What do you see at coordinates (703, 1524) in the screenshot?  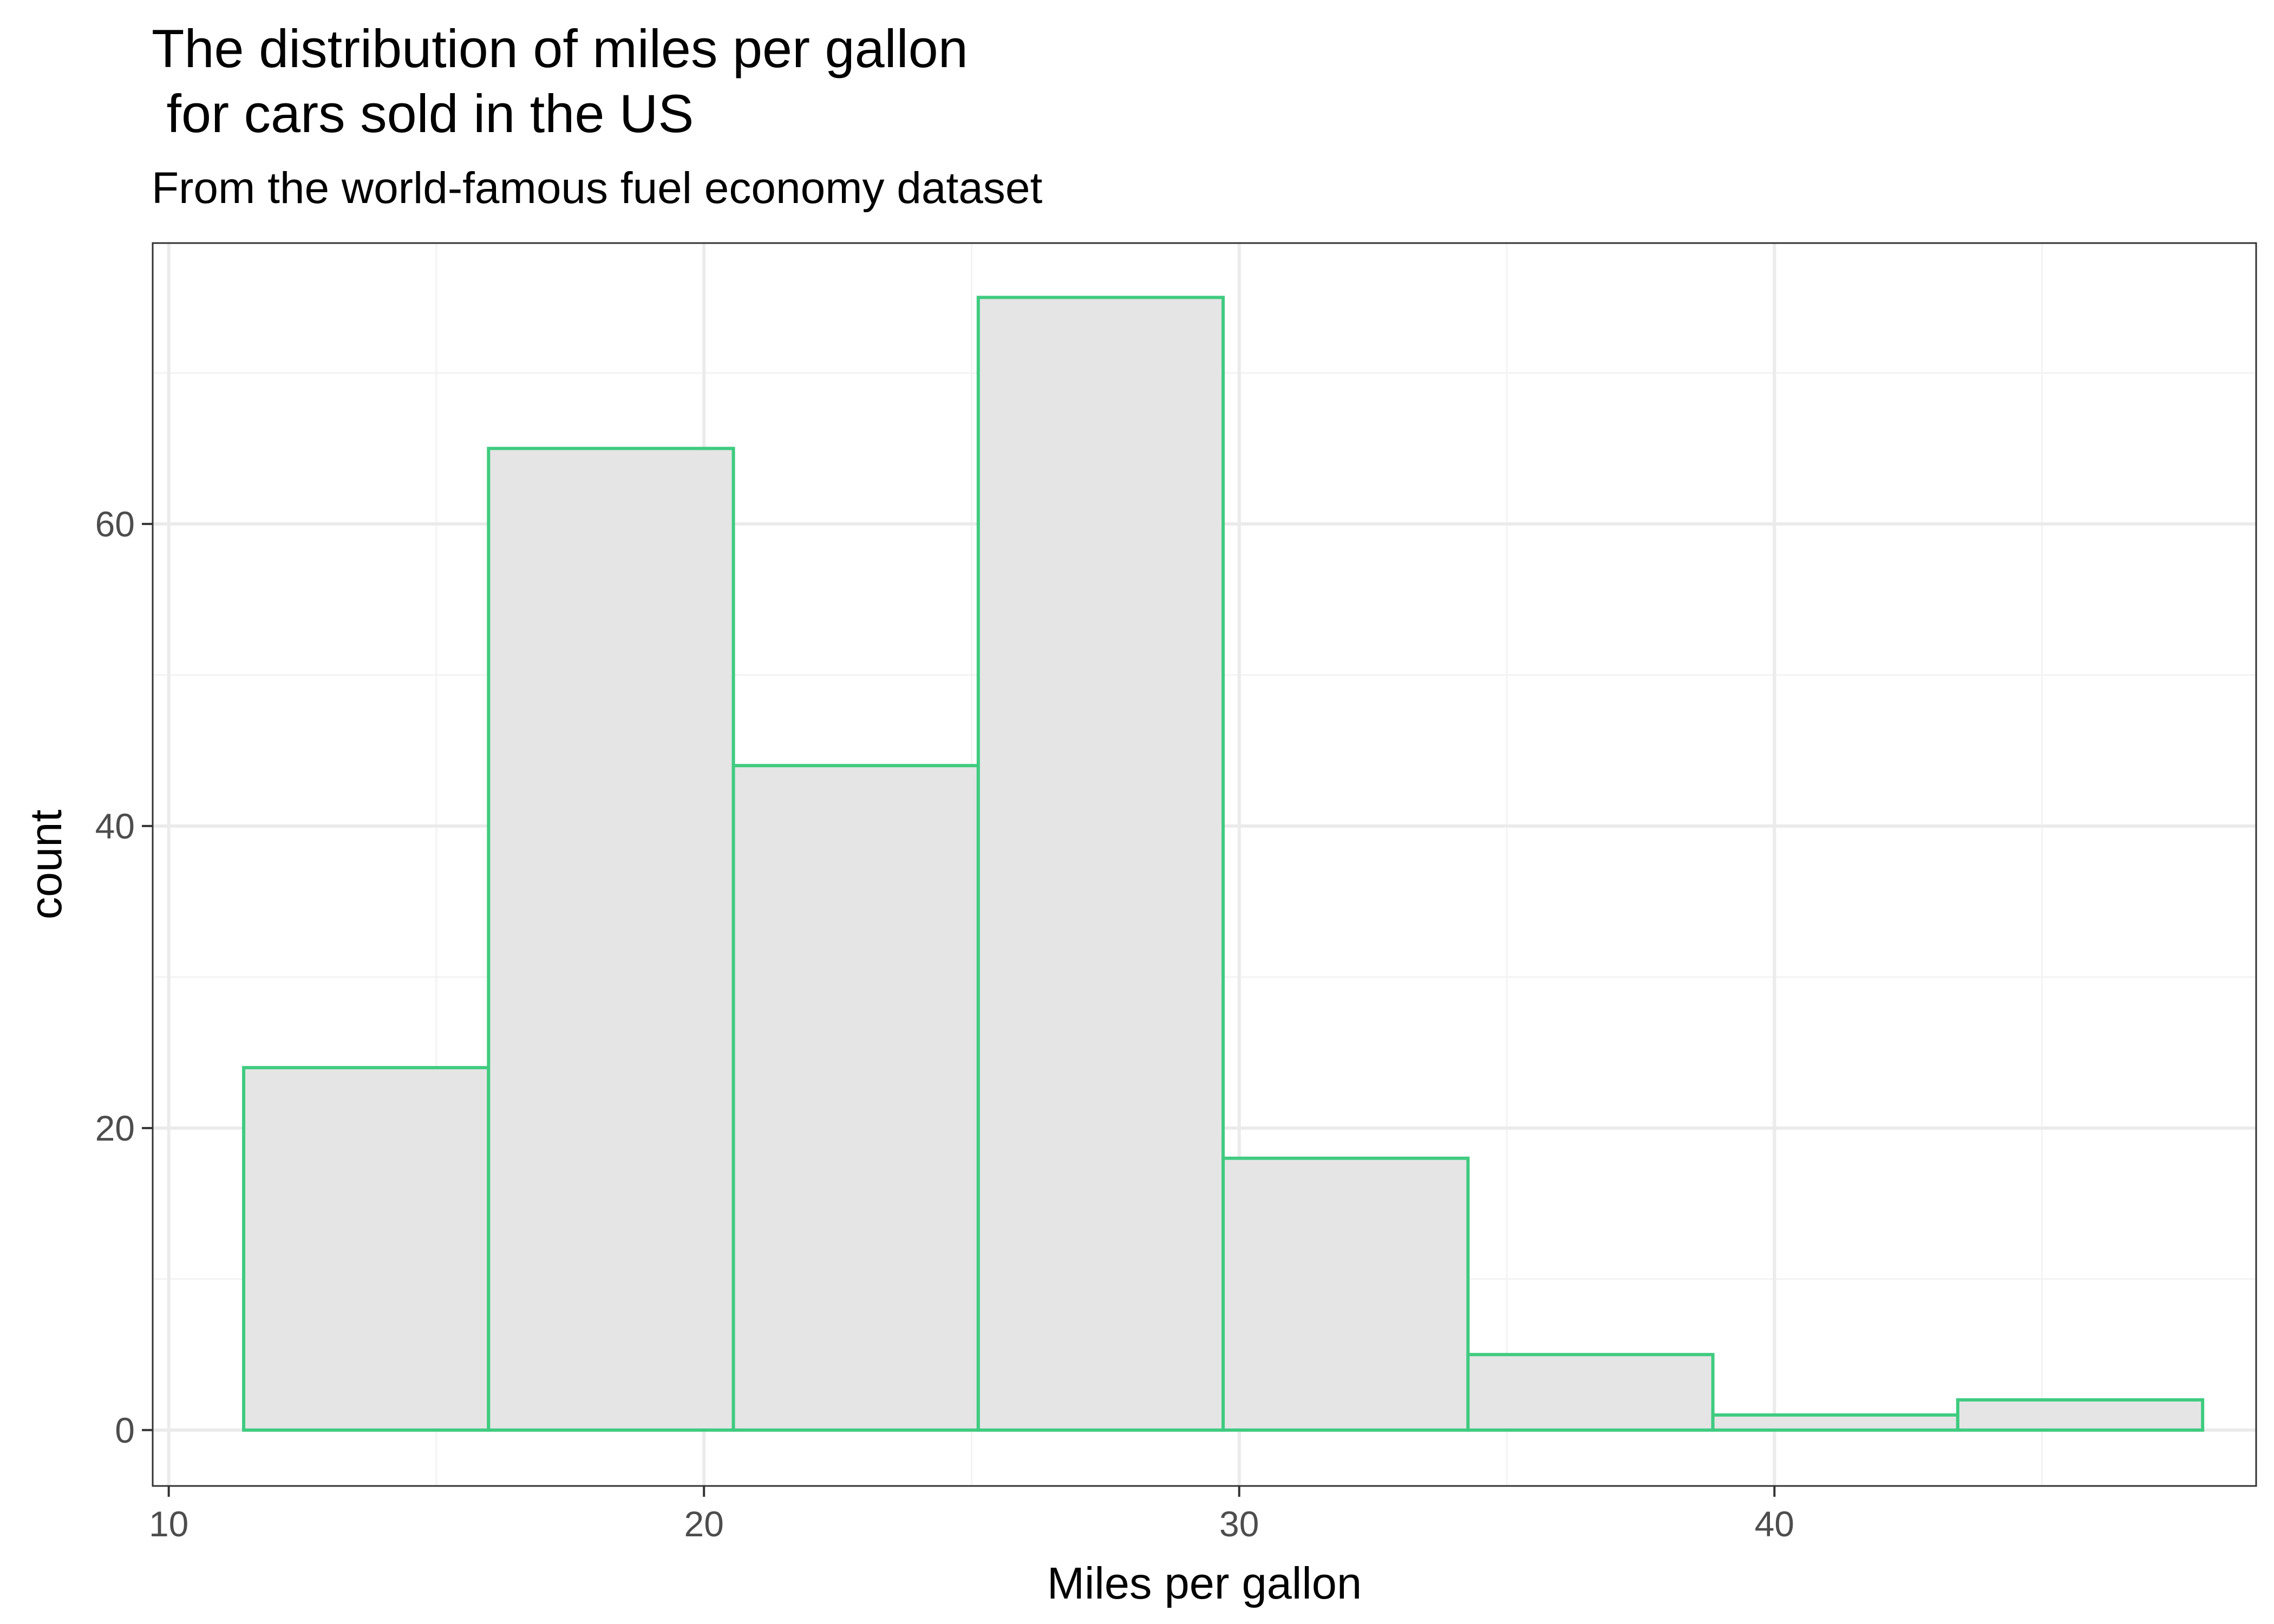 I see `x-tick-label: 20` at bounding box center [703, 1524].